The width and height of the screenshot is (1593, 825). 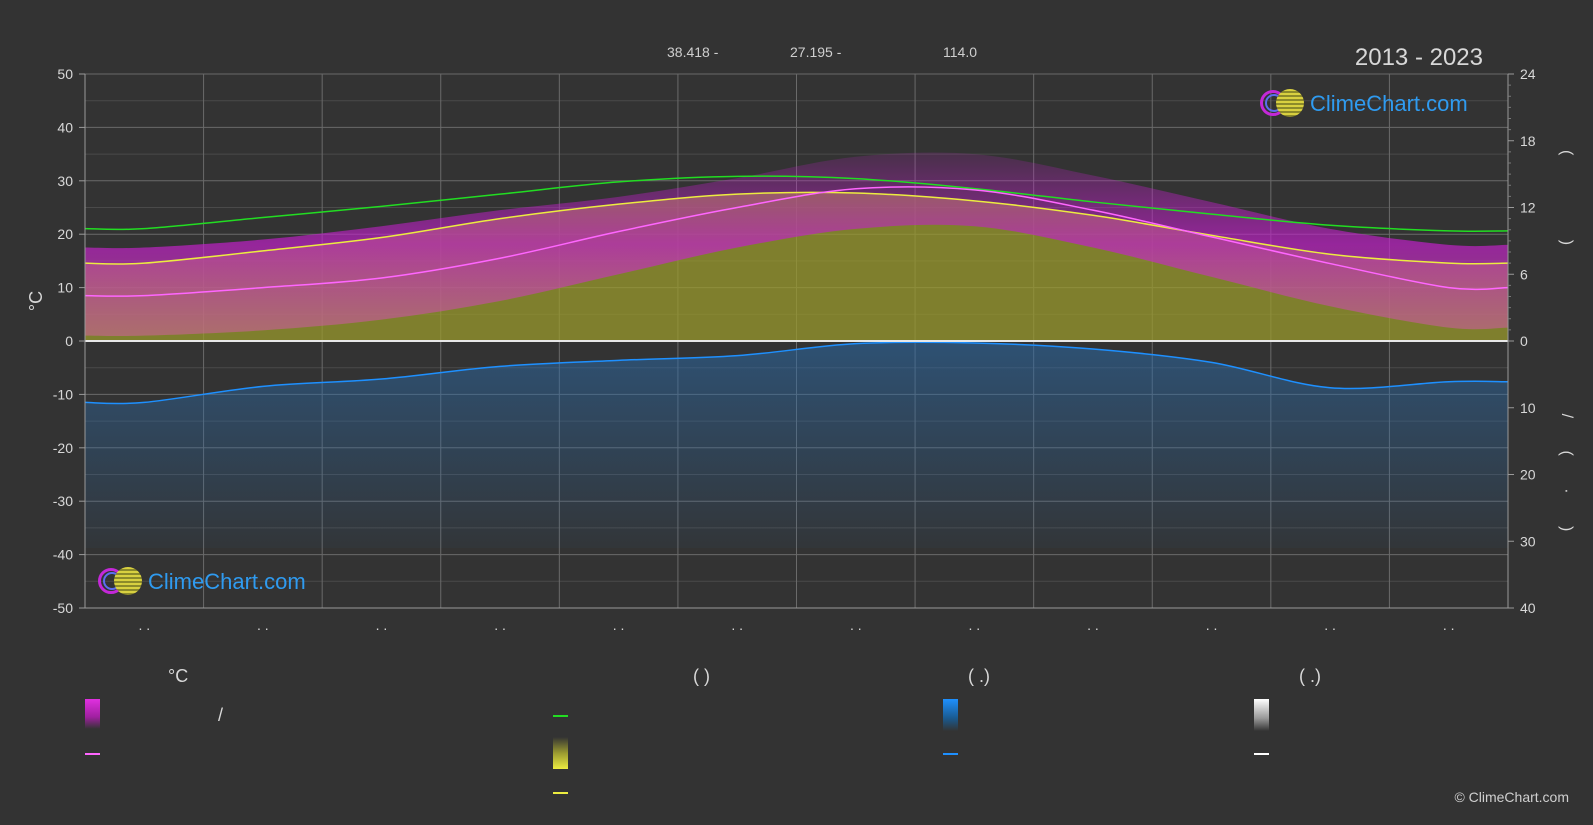 What do you see at coordinates (1261, 754) in the screenshot?
I see `legend-snow-mean-swatch` at bounding box center [1261, 754].